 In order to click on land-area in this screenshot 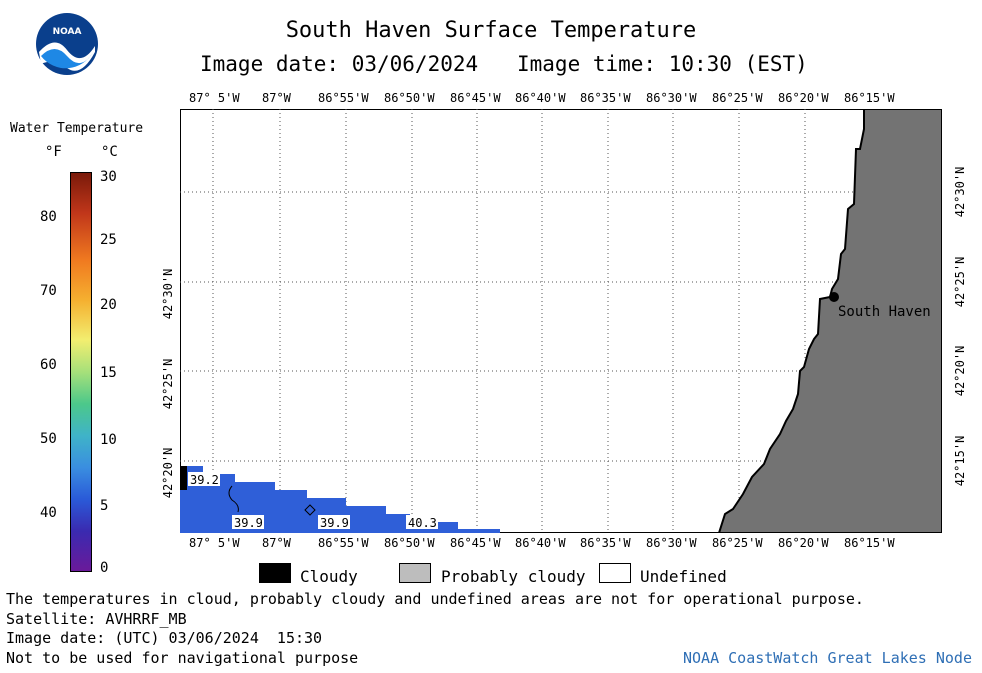, I will do `click(829, 321)`.